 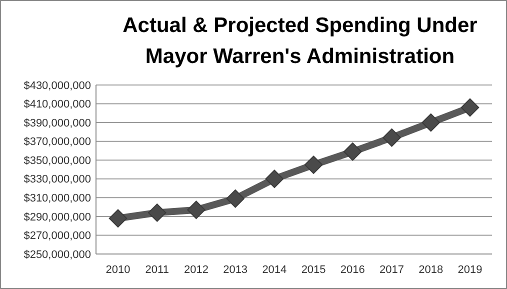 I want to click on y-tick-label: $250,000,000, so click(x=57, y=254).